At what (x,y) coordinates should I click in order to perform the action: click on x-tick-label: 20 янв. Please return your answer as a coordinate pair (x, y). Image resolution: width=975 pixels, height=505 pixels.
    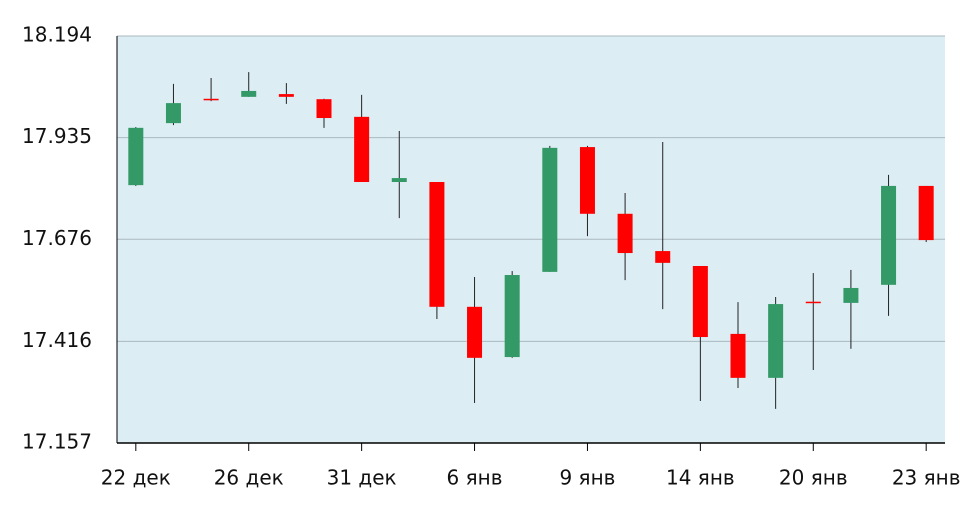
    Looking at the image, I should click on (813, 478).